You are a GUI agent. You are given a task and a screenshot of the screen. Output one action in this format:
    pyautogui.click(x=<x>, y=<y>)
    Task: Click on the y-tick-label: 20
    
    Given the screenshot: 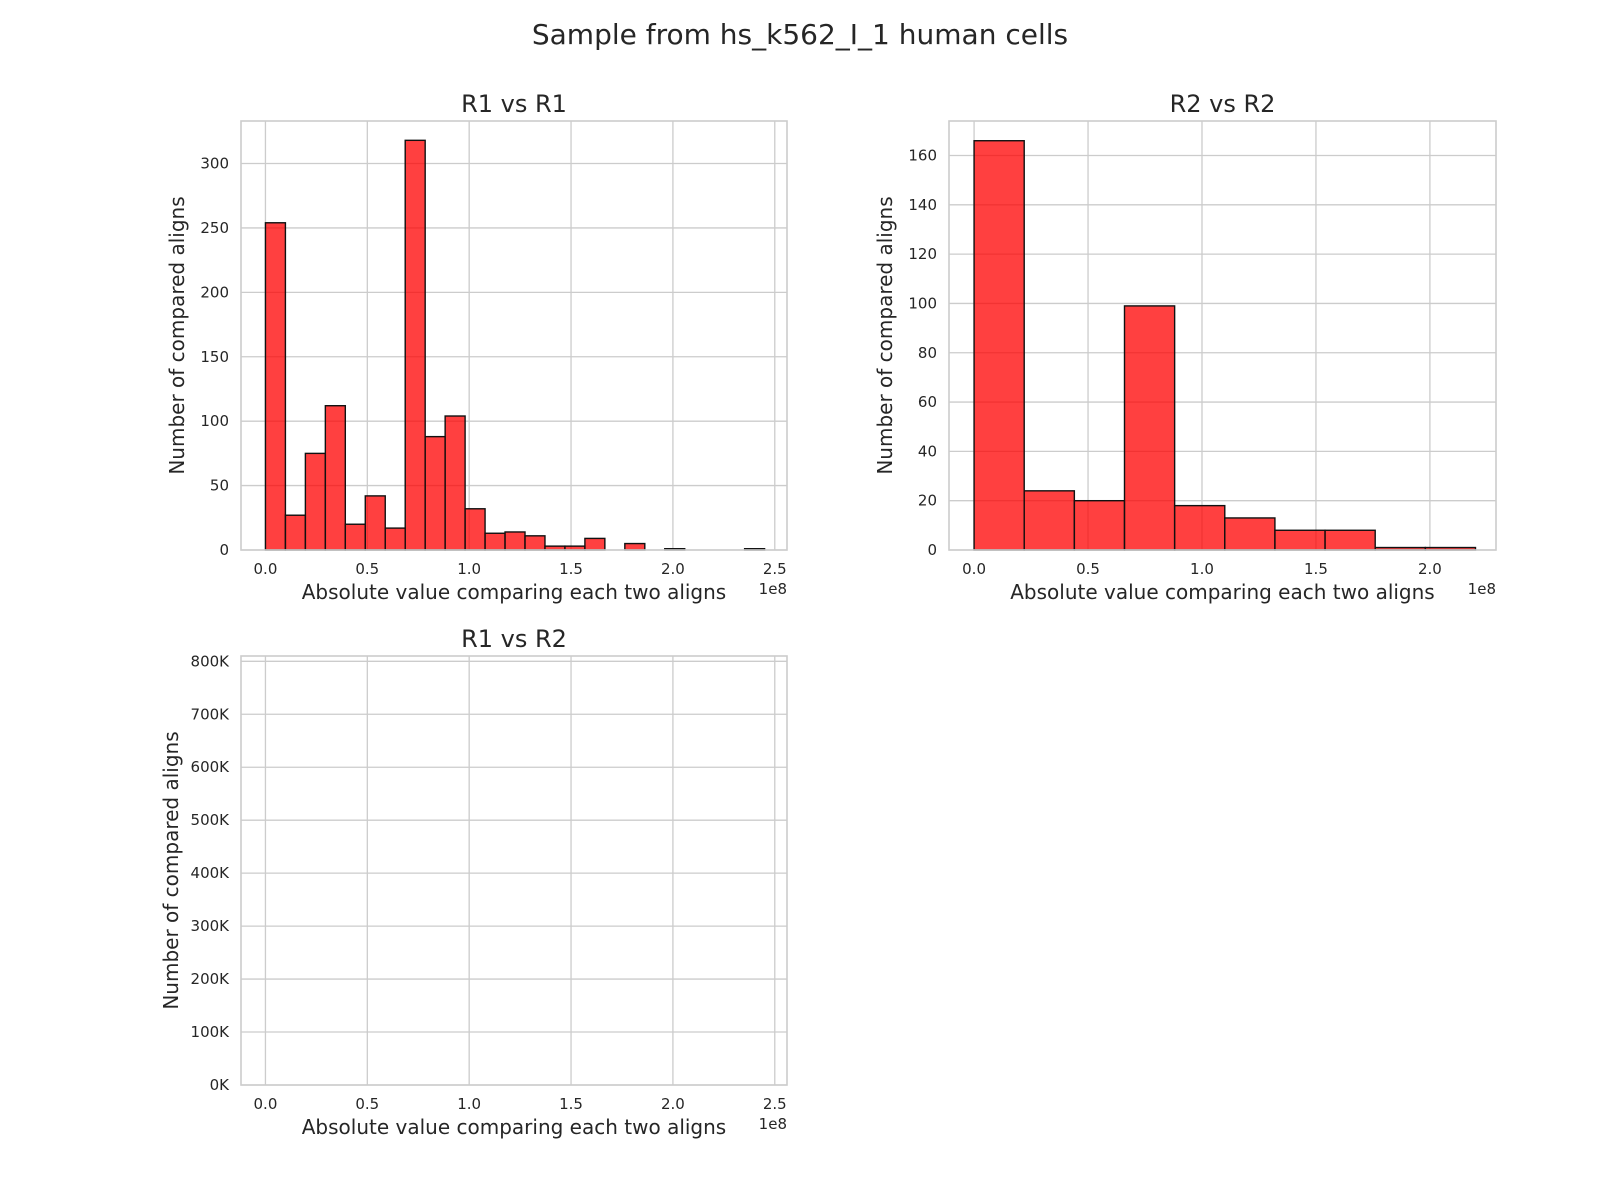 What is the action you would take?
    pyautogui.click(x=927, y=501)
    